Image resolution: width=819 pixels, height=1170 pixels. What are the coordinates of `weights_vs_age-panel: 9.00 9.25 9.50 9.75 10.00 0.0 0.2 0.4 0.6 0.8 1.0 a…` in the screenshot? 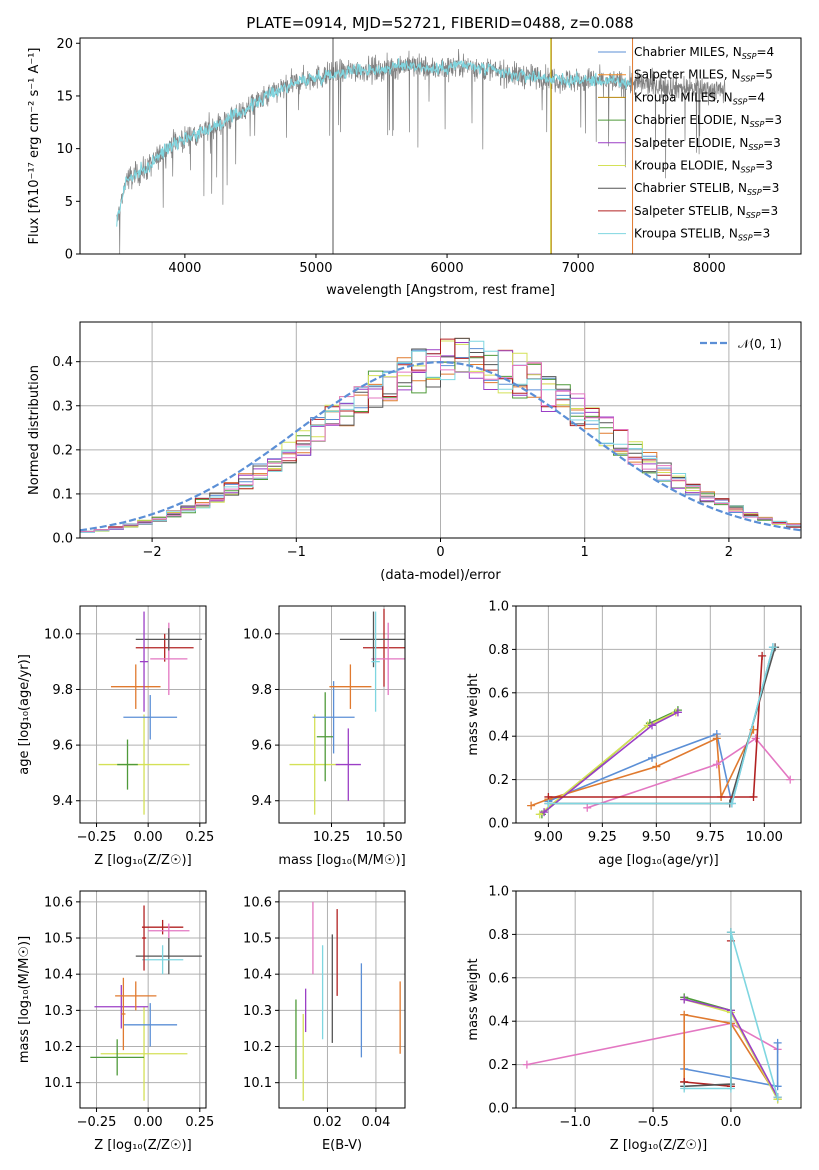 It's located at (634, 734).